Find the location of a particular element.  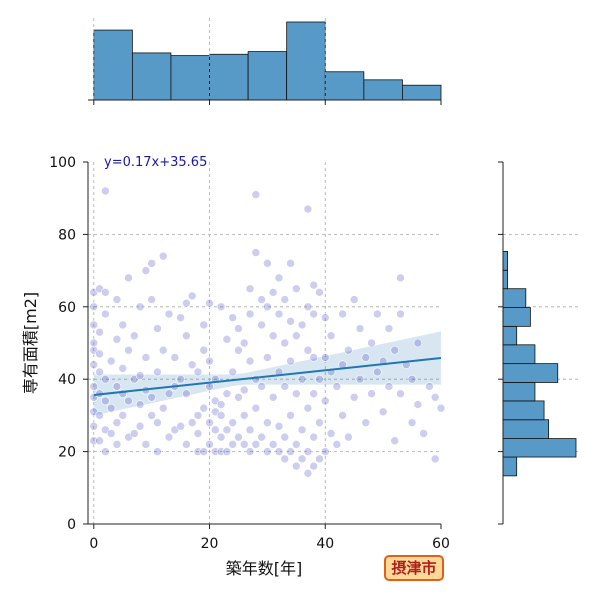

regression-line is located at coordinates (267, 376).